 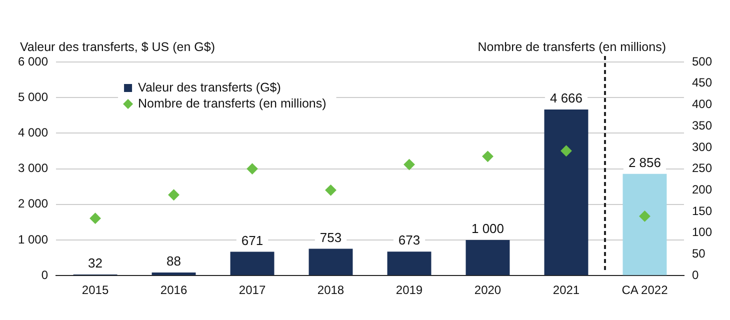 What do you see at coordinates (33, 239) in the screenshot?
I see `y-tick-label: 1 000` at bounding box center [33, 239].